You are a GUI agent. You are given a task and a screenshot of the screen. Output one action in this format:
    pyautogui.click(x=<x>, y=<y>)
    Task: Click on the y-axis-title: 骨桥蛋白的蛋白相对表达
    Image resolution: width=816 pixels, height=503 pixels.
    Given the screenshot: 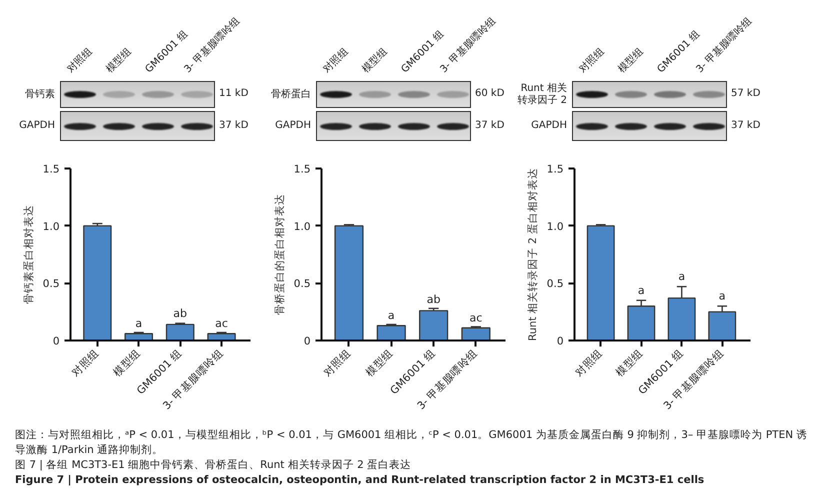 What is the action you would take?
    pyautogui.click(x=279, y=254)
    